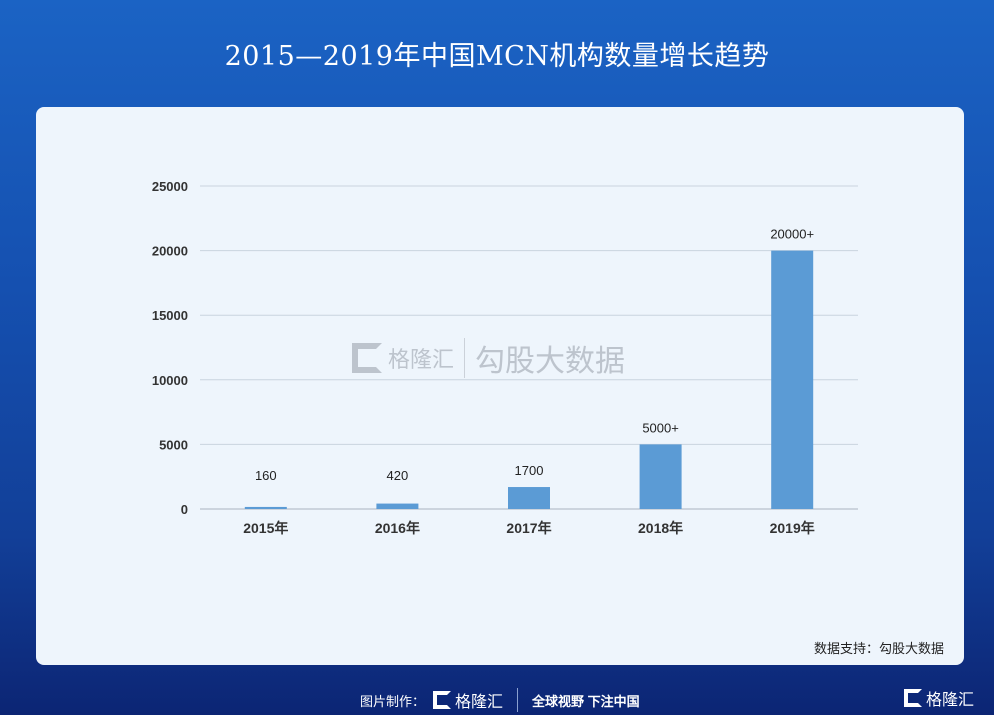 Image resolution: width=994 pixels, height=715 pixels. I want to click on x-tick-label: 2015年, so click(265, 528).